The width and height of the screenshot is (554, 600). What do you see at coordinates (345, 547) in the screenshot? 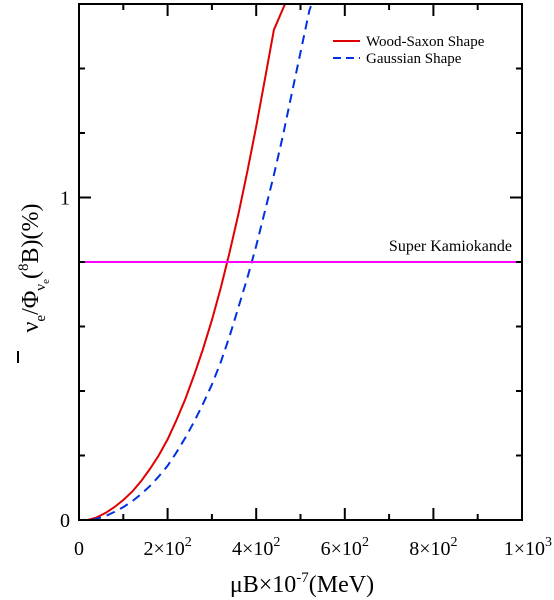
I see `x-tick-label: 6×10²` at bounding box center [345, 547].